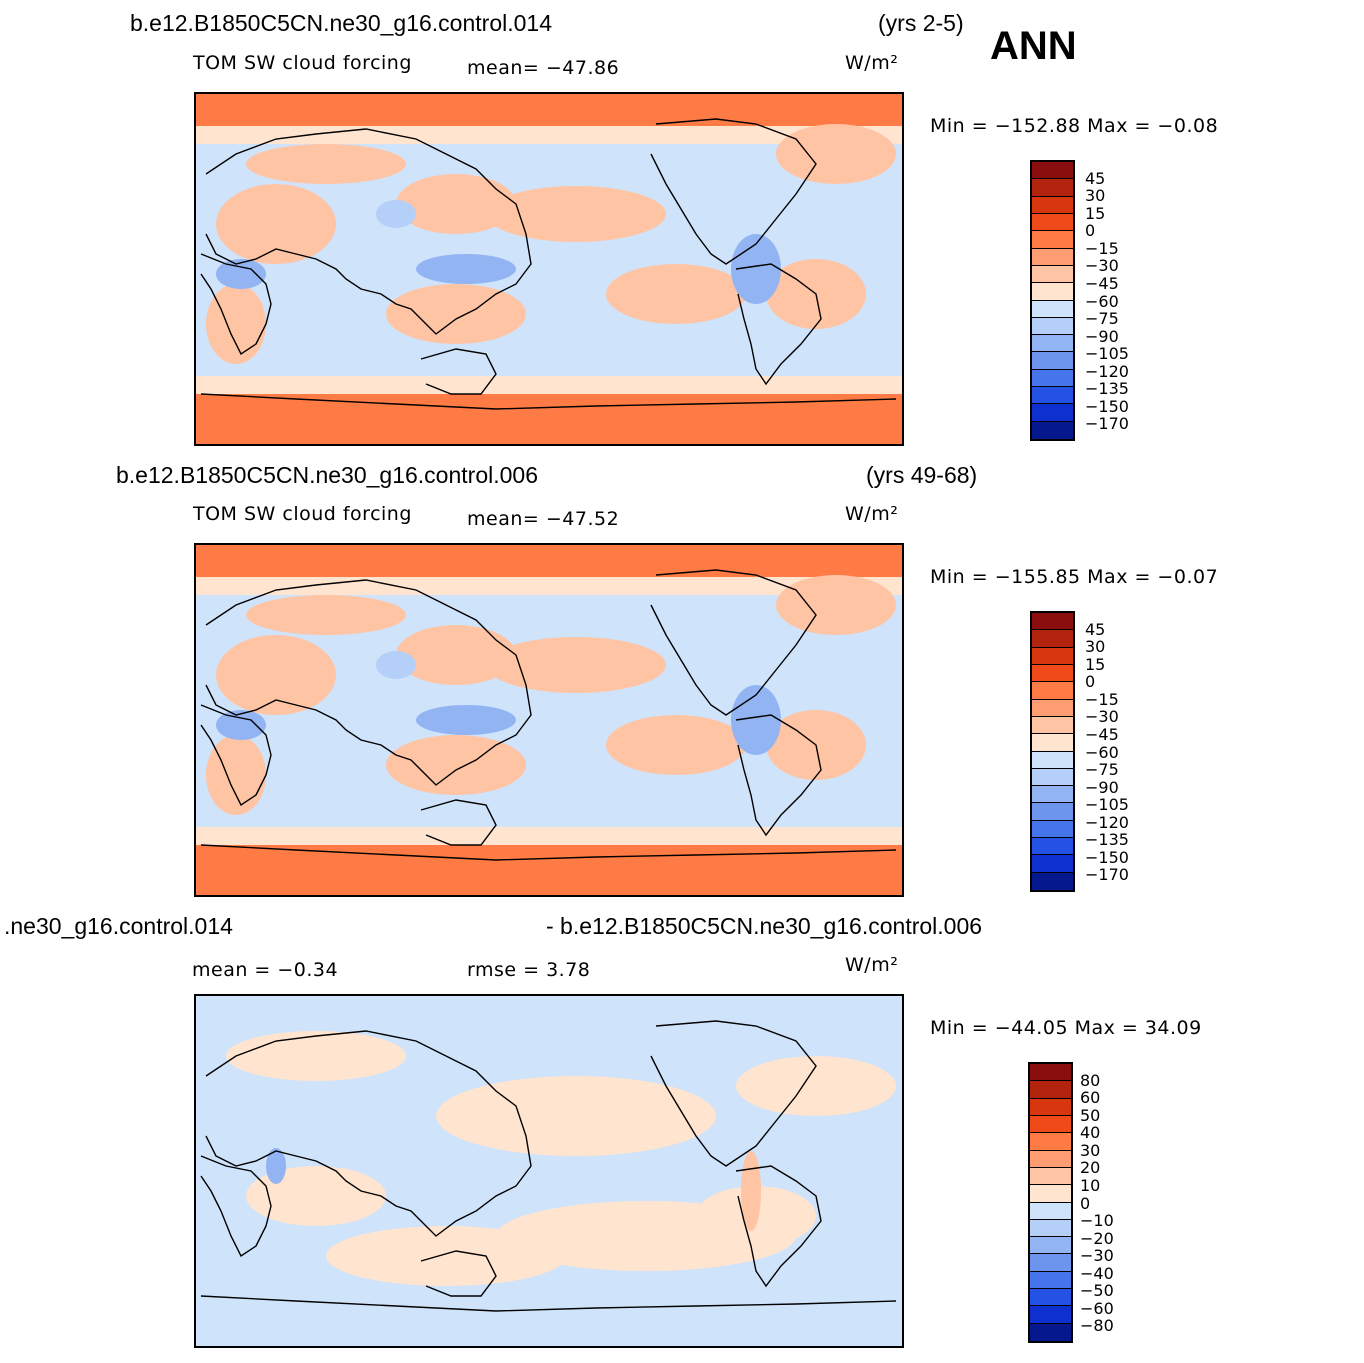 The width and height of the screenshot is (1364, 1363). I want to click on panel1-colorbar, so click(1052, 300).